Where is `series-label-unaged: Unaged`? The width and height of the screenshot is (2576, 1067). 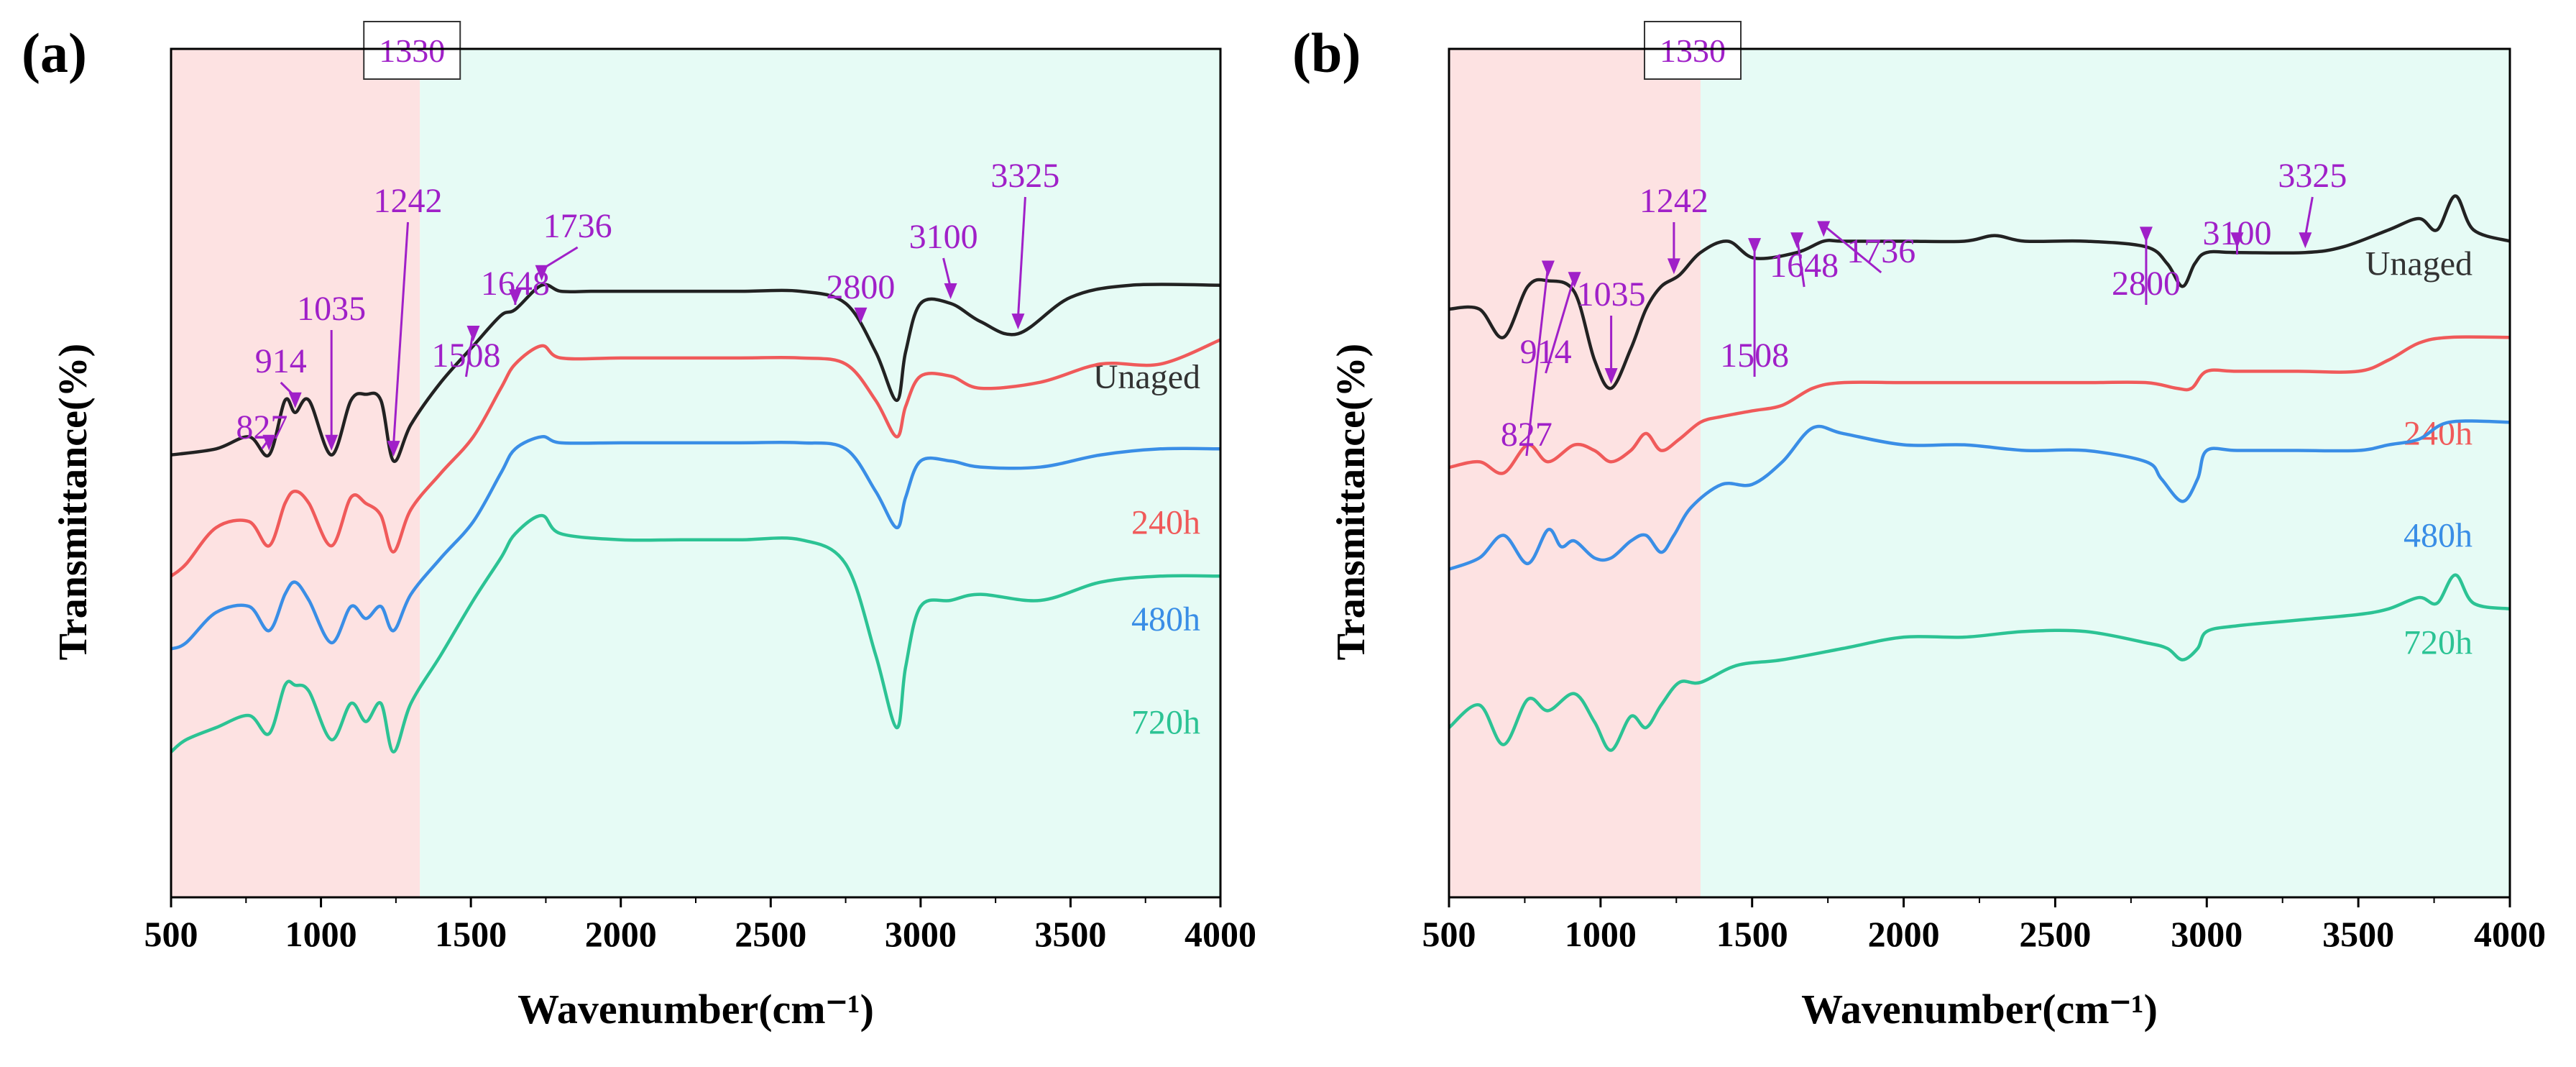
series-label-unaged: Unaged is located at coordinates (2418, 264).